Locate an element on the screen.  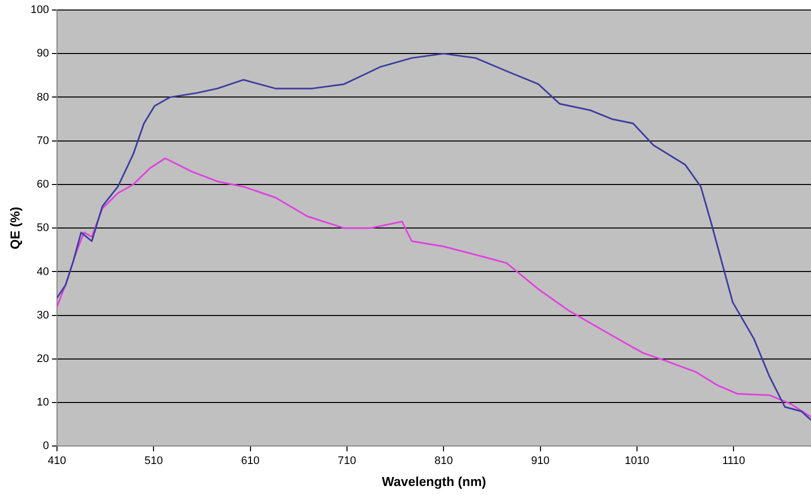
x-tick-label: 1010 is located at coordinates (637, 460).